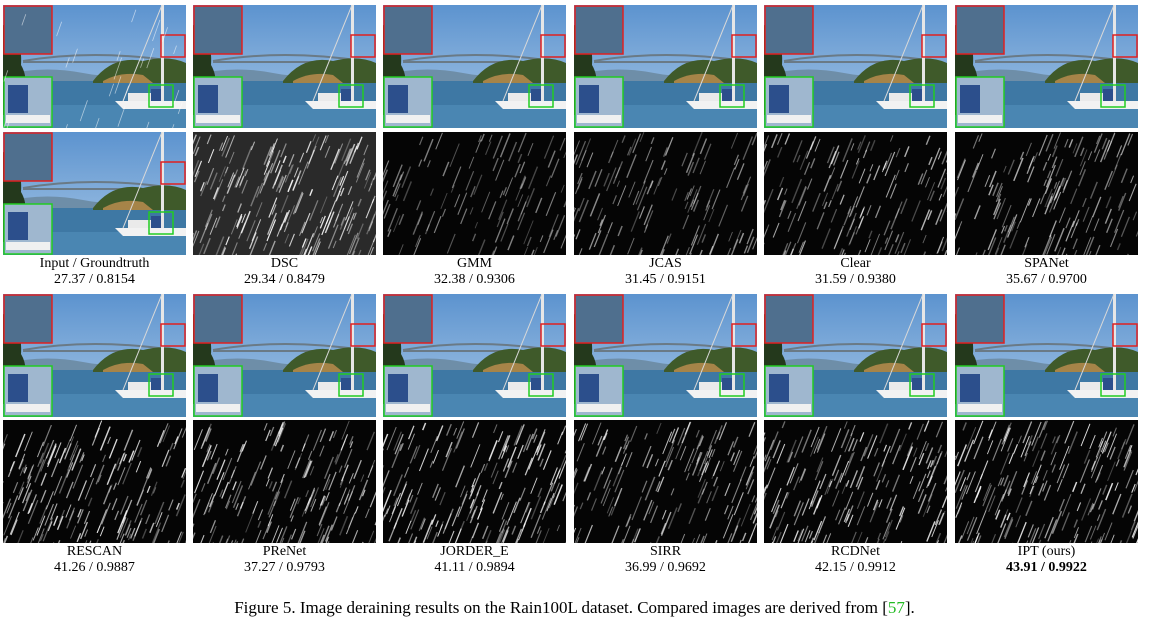 This screenshot has width=1149, height=622. I want to click on rain-streak-map-spanet, so click(1046, 193).